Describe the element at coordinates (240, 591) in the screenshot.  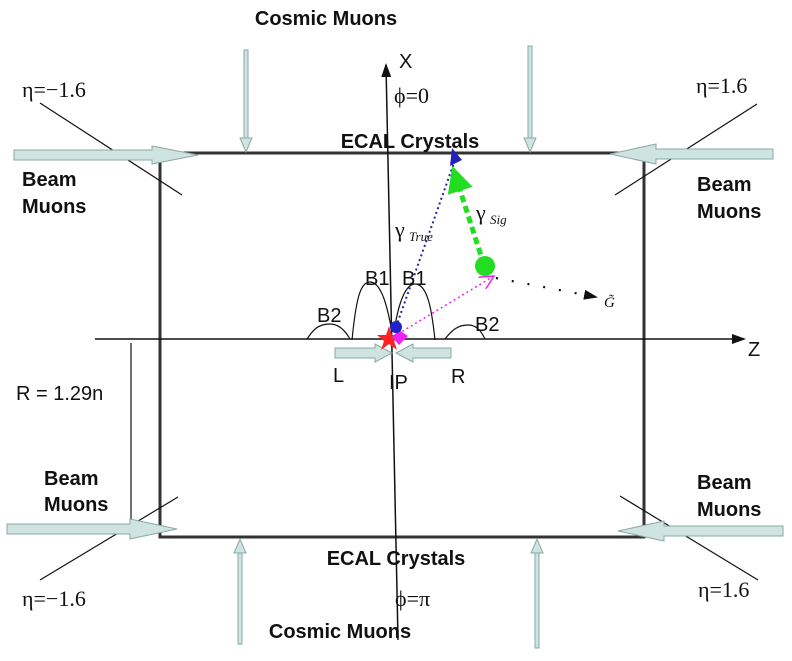
I see `cosmic-arrow-bottom-left` at that location.